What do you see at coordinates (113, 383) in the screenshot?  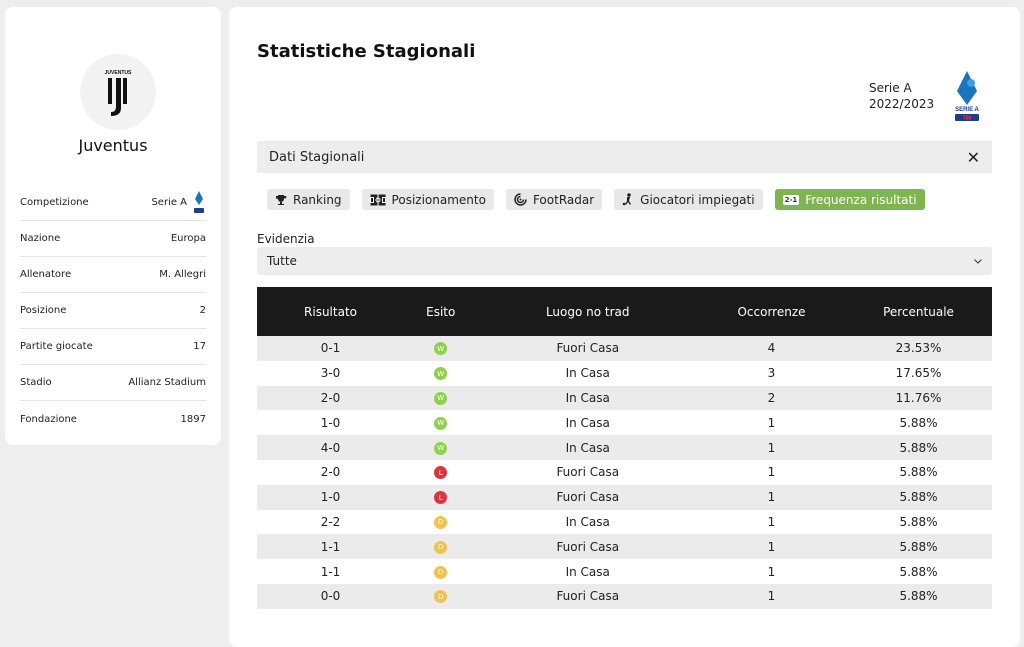 I see `info-row: Stadio Allianz Stadium` at bounding box center [113, 383].